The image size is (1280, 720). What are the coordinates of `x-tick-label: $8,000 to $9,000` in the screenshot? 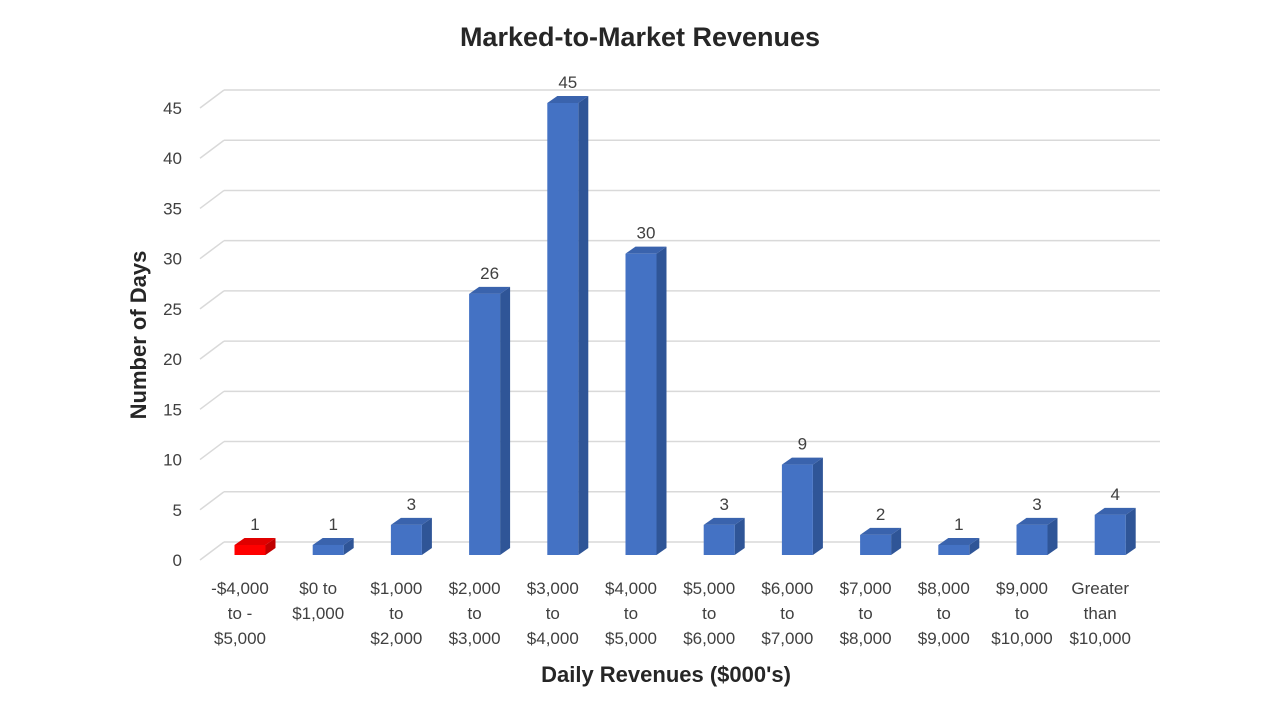 It's located at (944, 613).